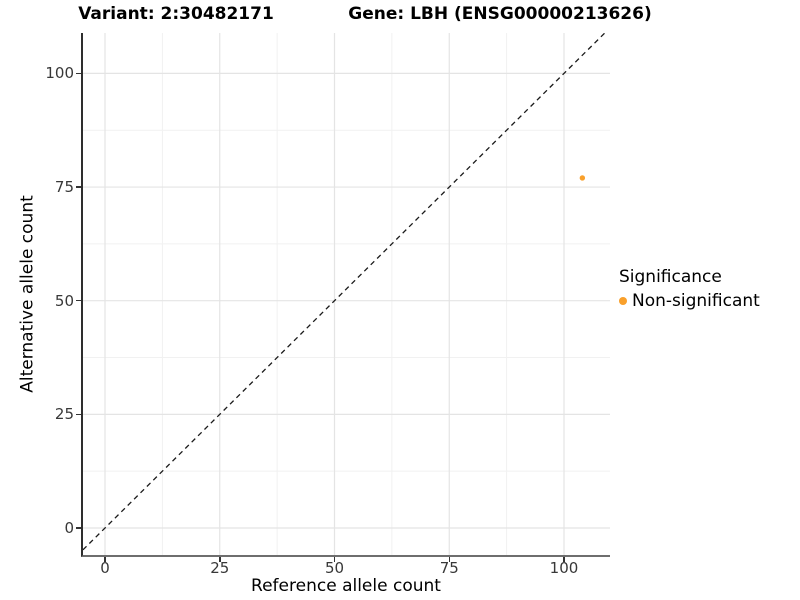 This screenshot has height=600, width=800. Describe the element at coordinates (64, 187) in the screenshot. I see `y-tick-label: 75` at that location.